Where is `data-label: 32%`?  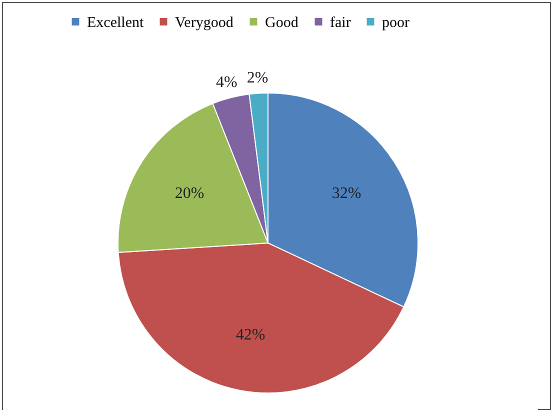
data-label: 32% is located at coordinates (347, 193).